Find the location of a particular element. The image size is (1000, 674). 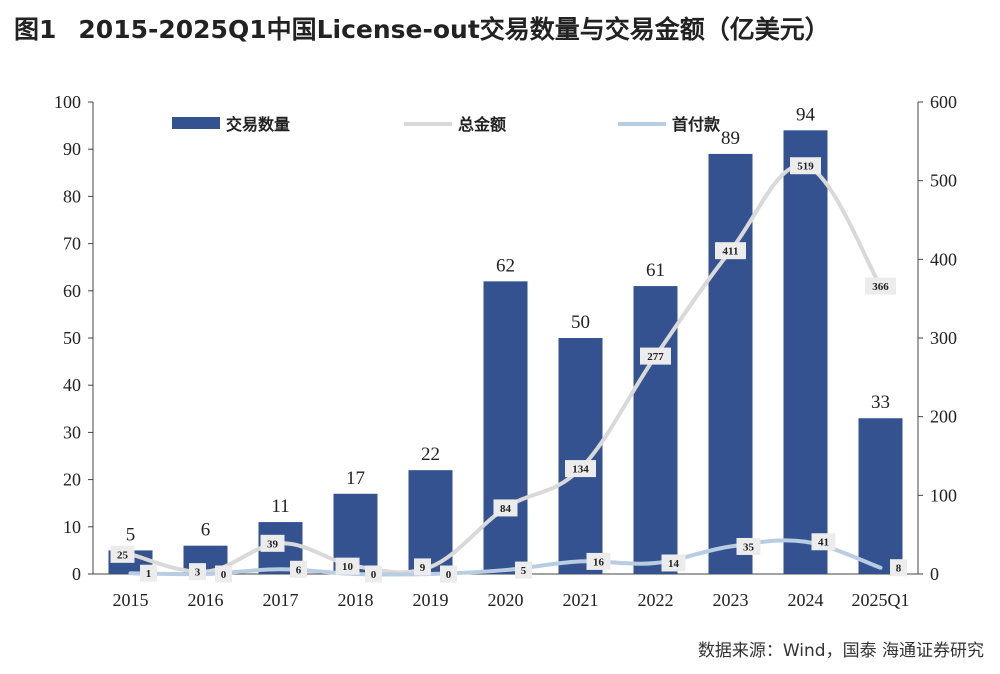

right-tick-label: 400 is located at coordinates (943, 259).